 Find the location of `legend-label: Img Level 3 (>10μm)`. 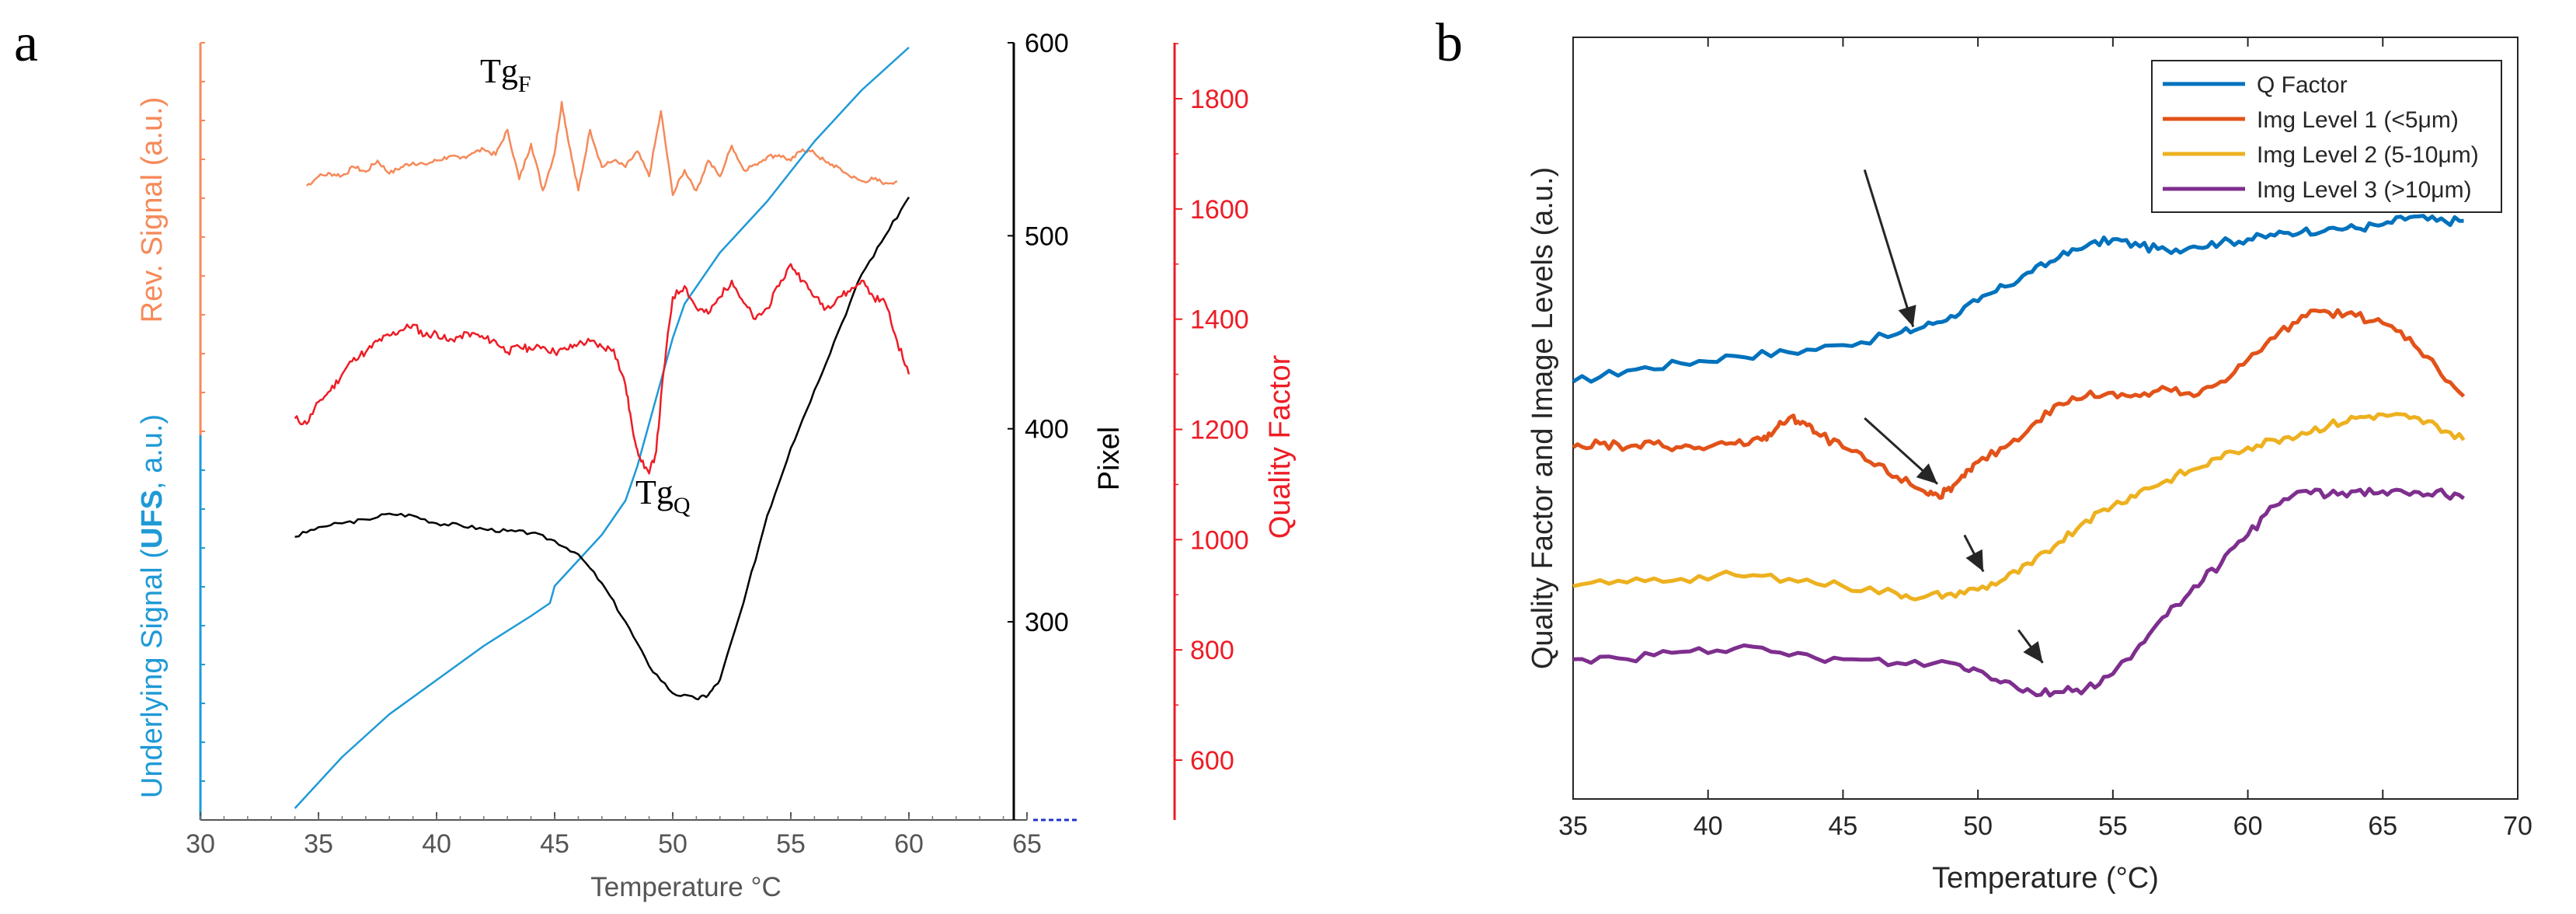

legend-label: Img Level 3 (>10μm) is located at coordinates (2364, 190).